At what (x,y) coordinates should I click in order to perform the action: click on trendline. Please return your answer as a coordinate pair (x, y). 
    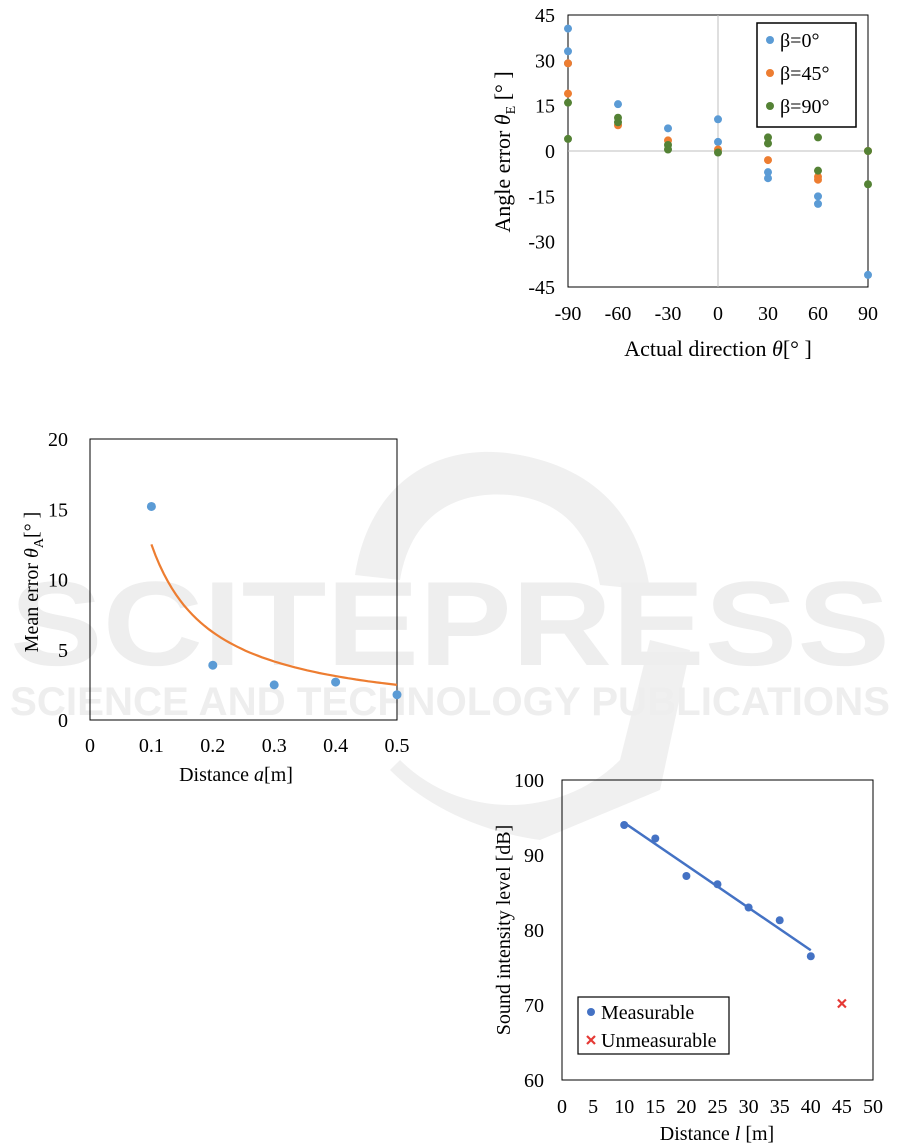
    Looking at the image, I should click on (274, 615).